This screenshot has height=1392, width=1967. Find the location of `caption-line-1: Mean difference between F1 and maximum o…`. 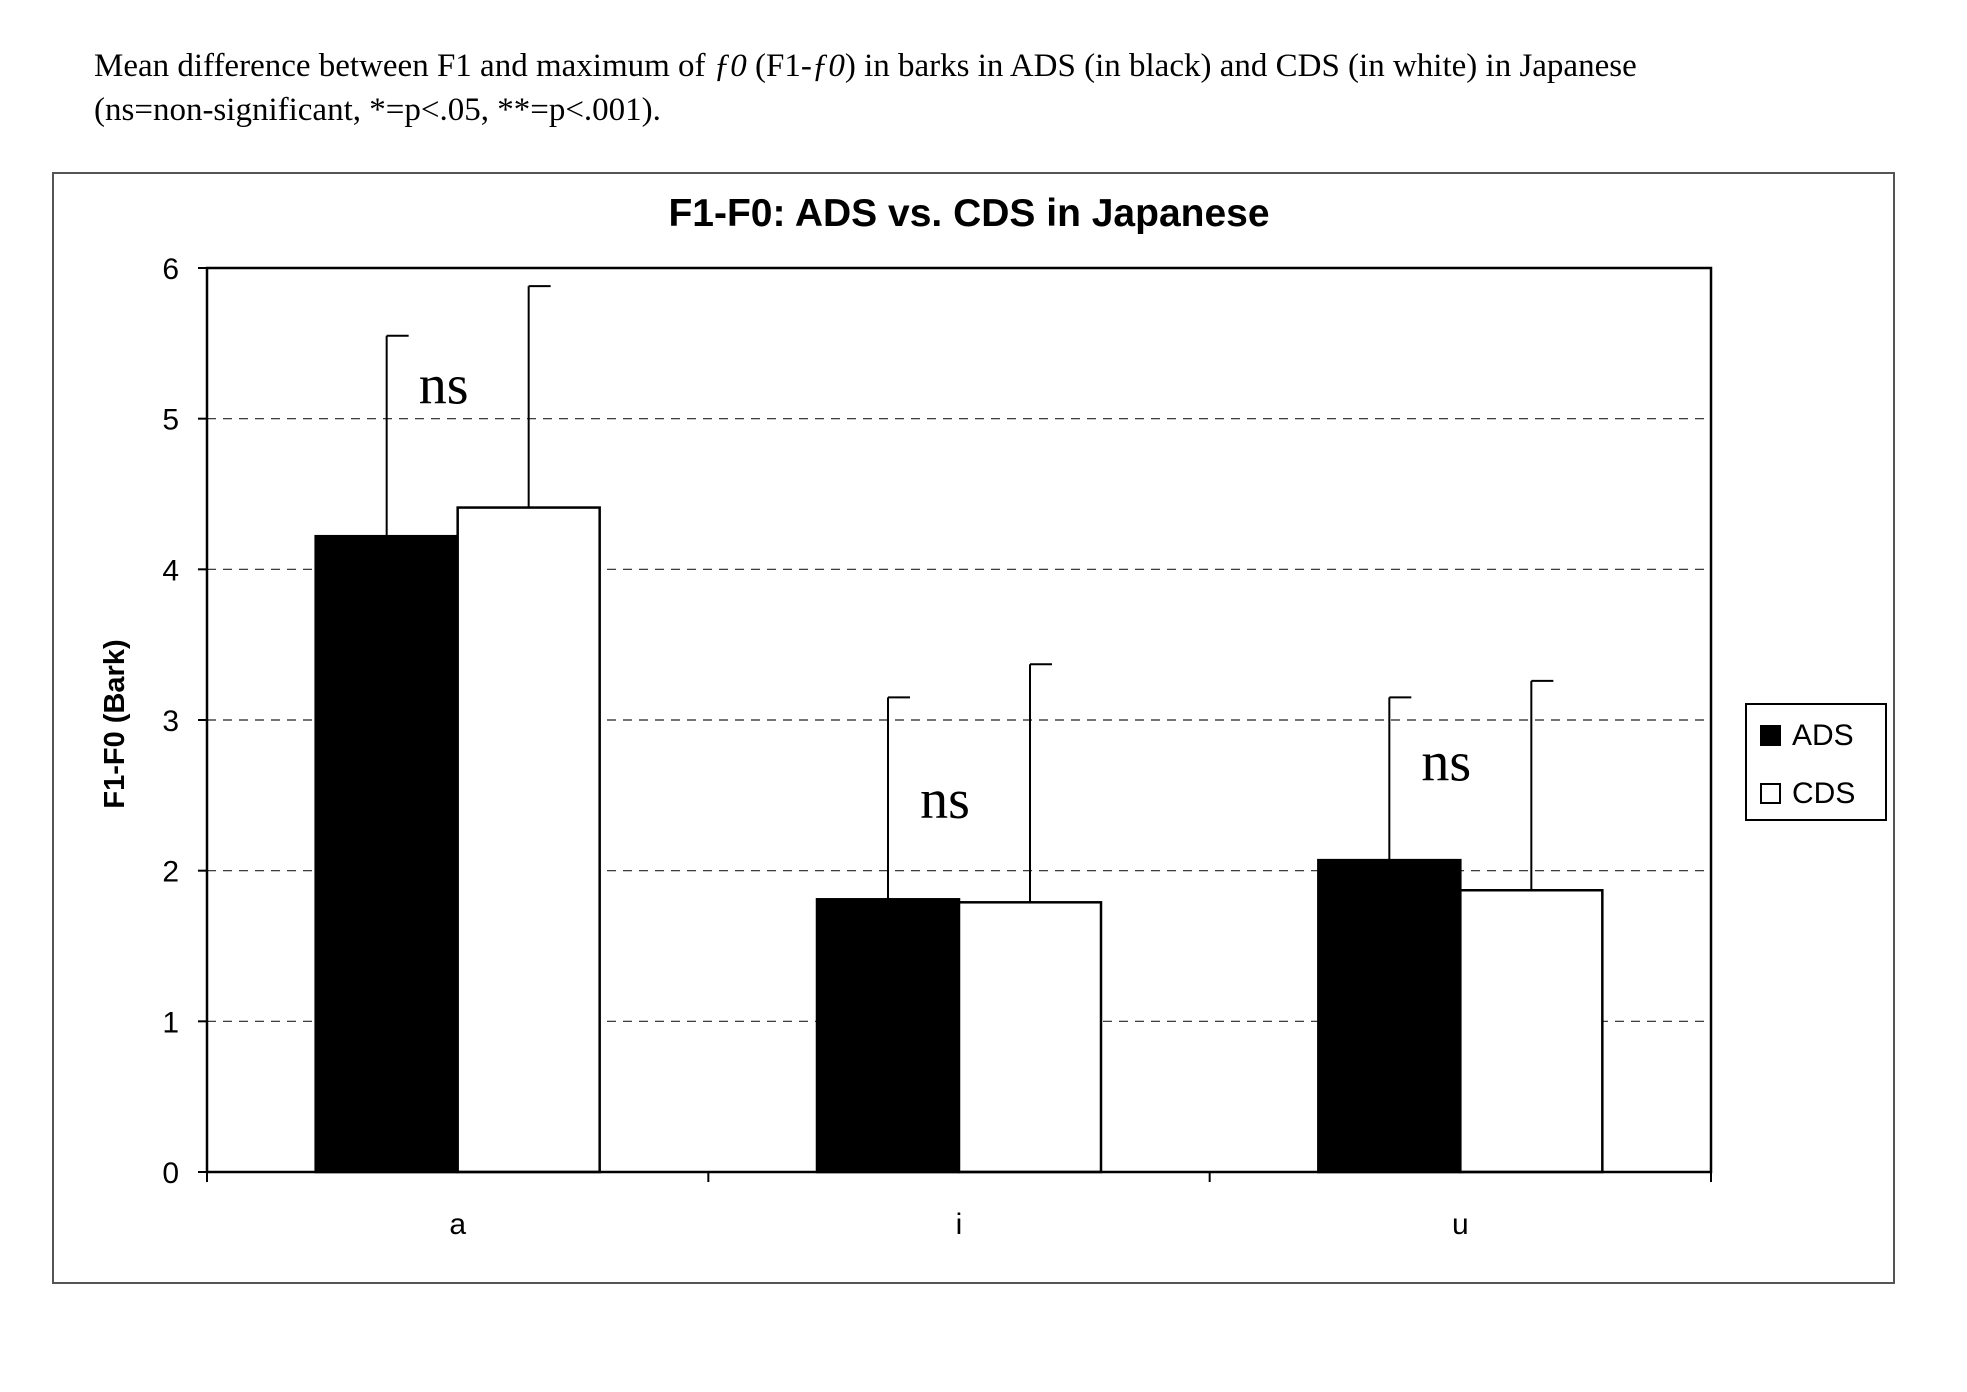

caption-line-1: Mean difference between F1 and maximum o… is located at coordinates (1009, 66).